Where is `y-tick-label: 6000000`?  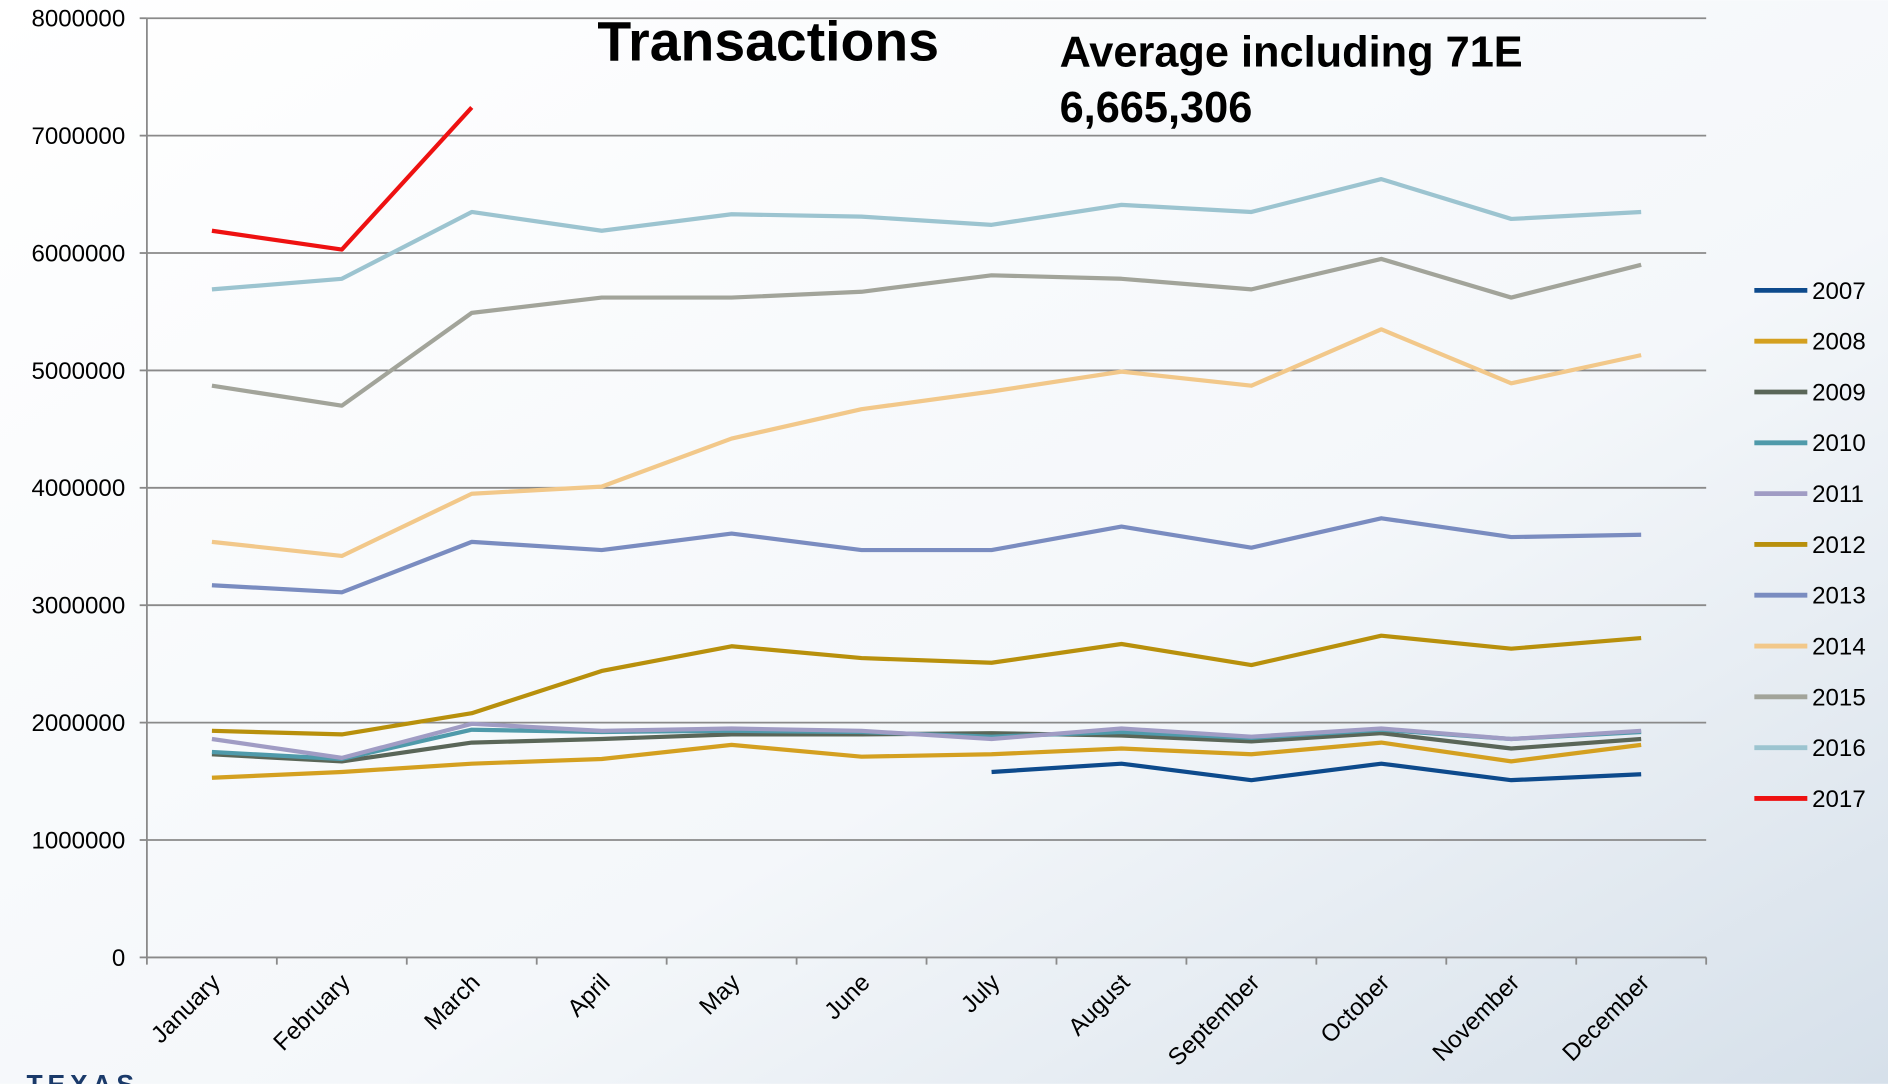 y-tick-label: 6000000 is located at coordinates (78, 253).